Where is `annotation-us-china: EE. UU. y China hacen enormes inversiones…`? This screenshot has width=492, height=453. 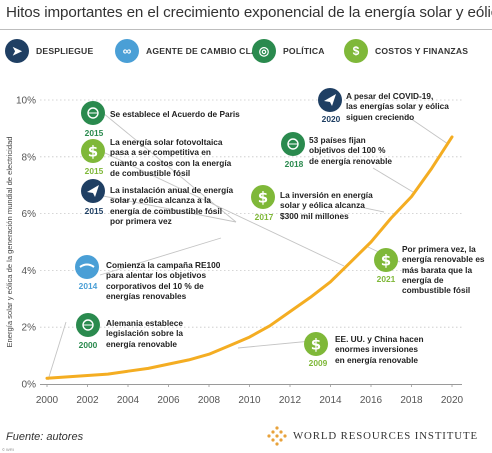
annotation-us-china: EE. UU. y China hacen enormes inversiones… is located at coordinates (379, 349).